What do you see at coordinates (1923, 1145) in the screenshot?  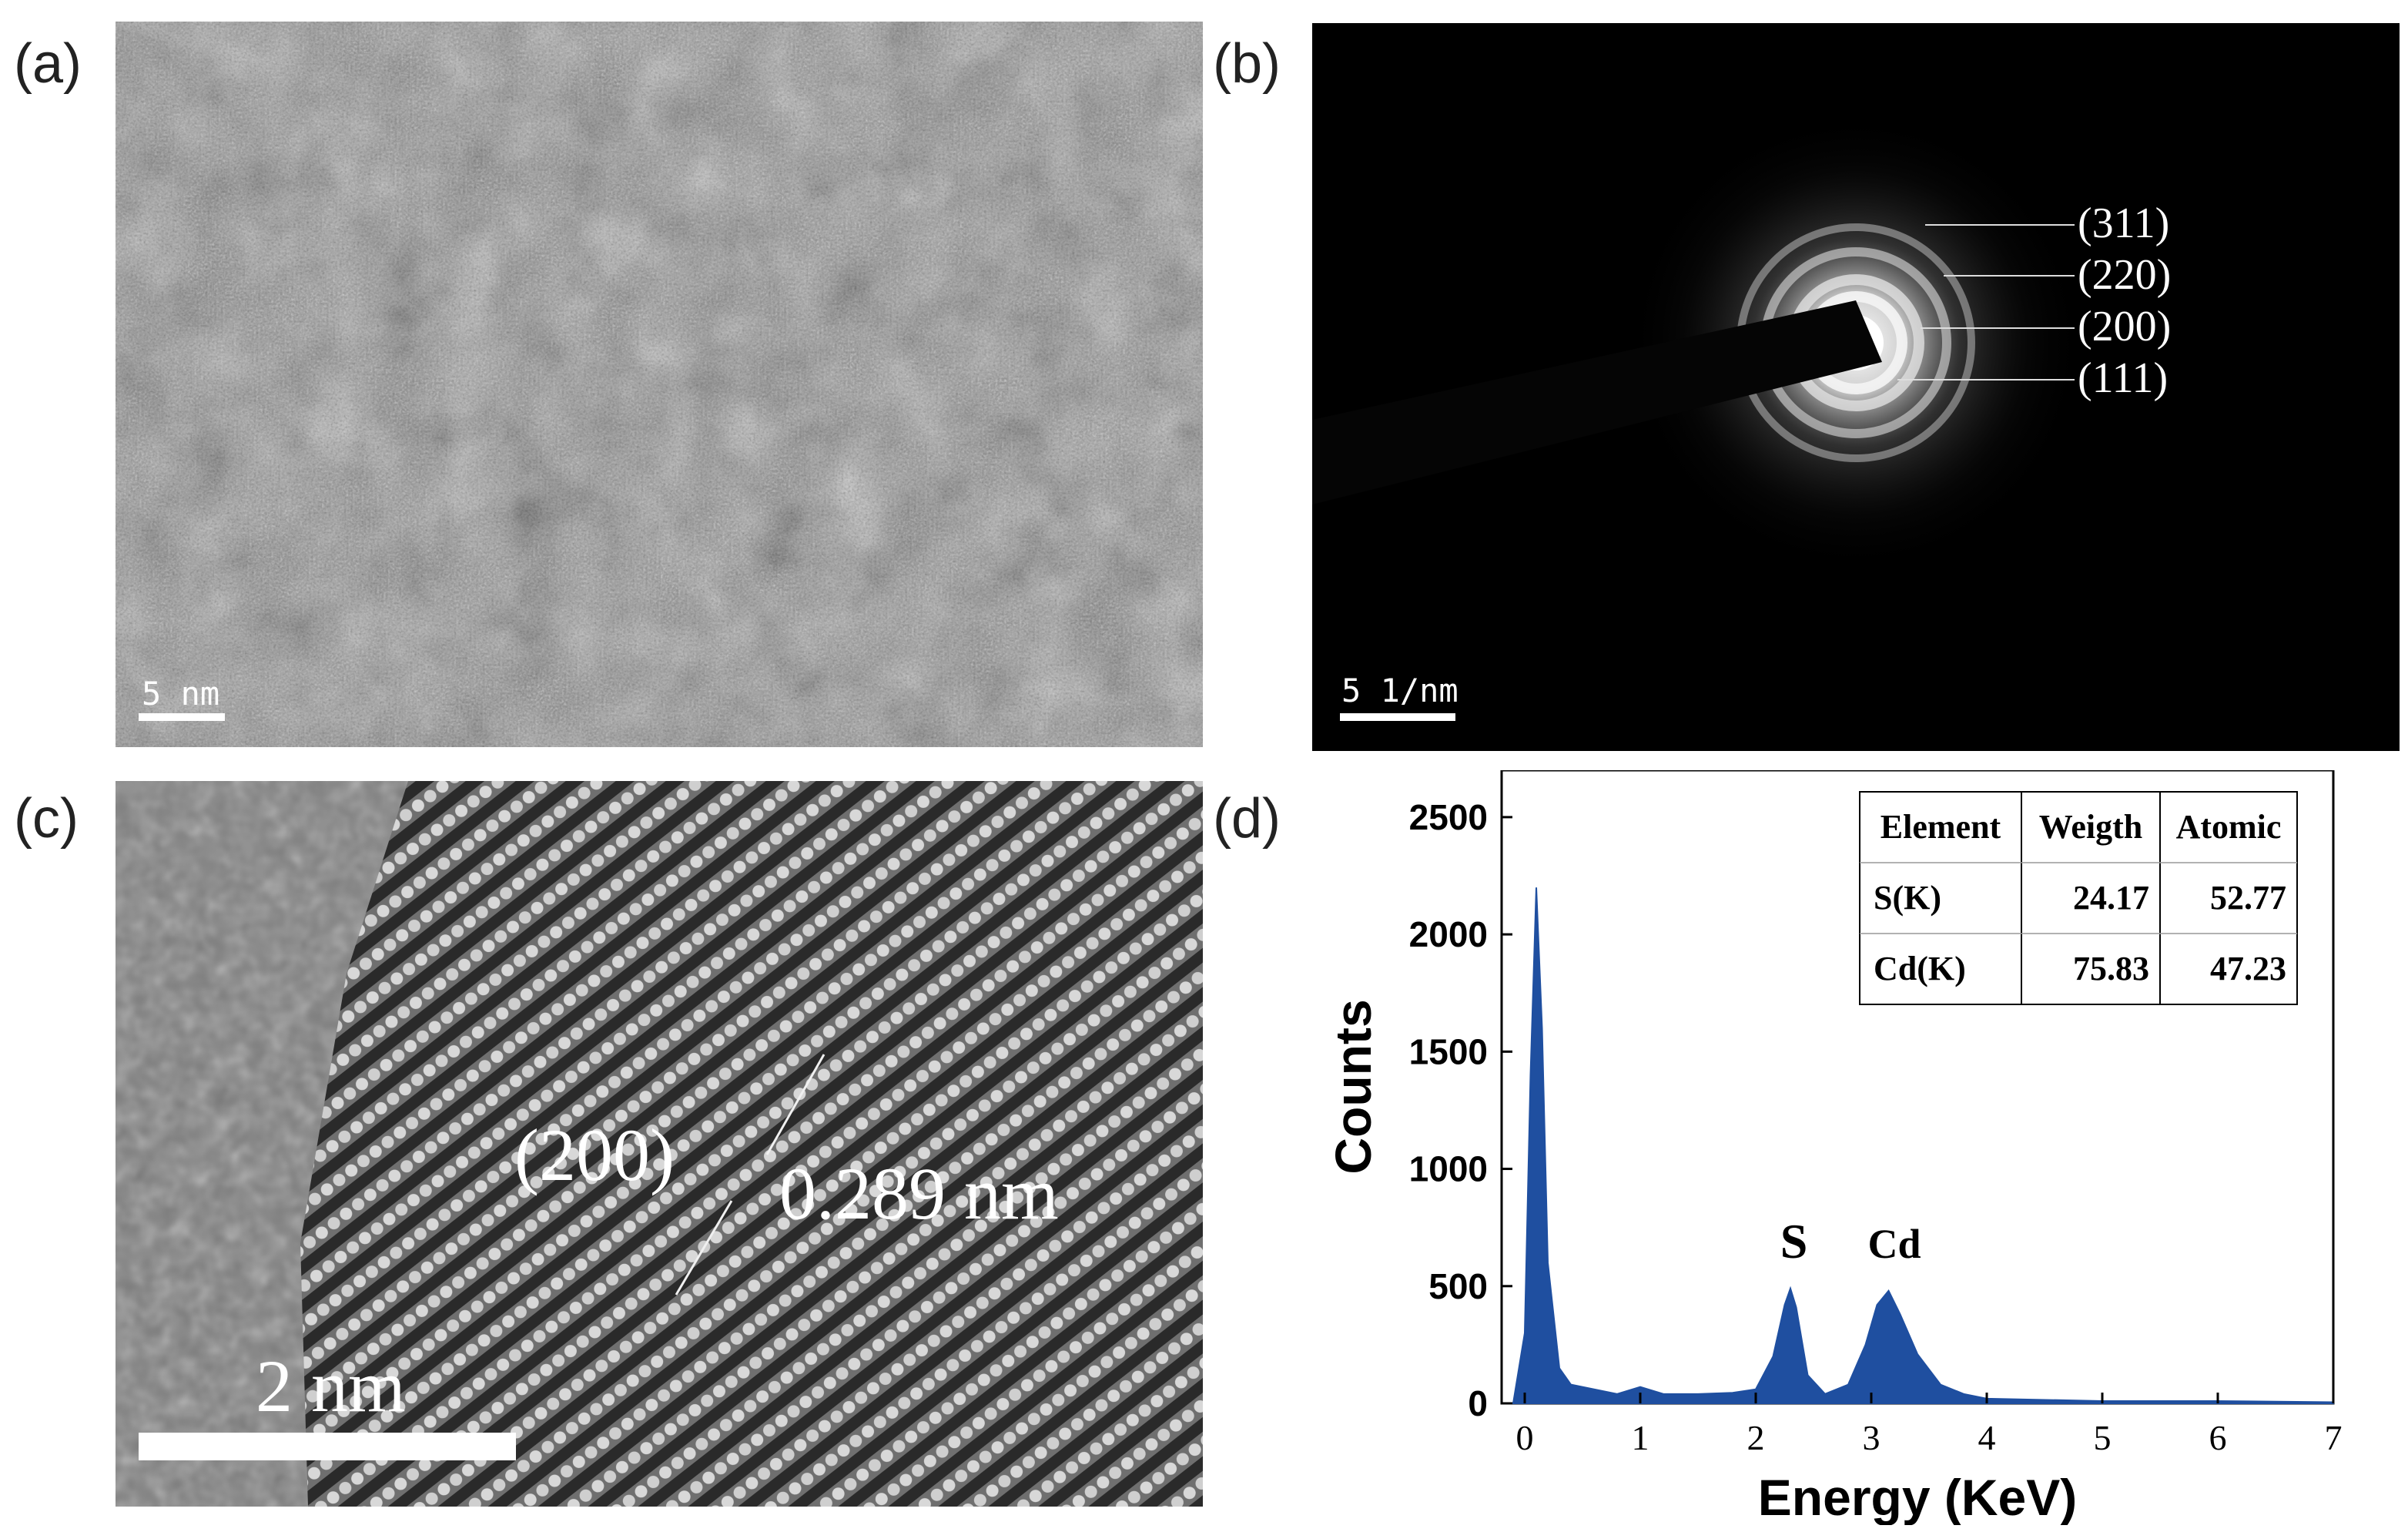 I see `spectrum-area` at bounding box center [1923, 1145].